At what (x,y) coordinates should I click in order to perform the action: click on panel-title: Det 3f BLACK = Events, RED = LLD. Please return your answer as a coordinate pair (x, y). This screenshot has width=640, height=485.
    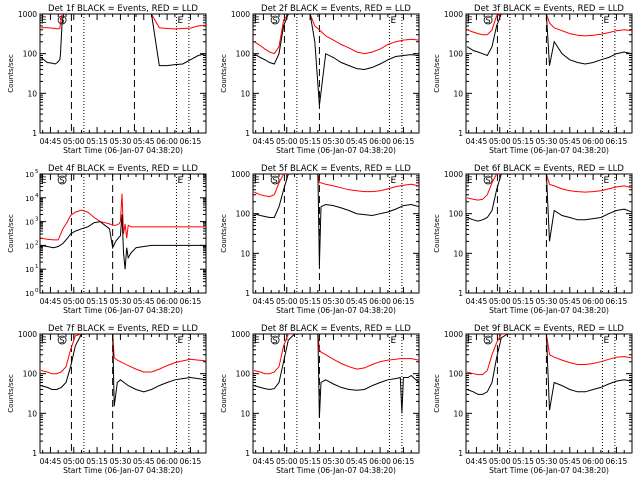
    Looking at the image, I should click on (549, 9).